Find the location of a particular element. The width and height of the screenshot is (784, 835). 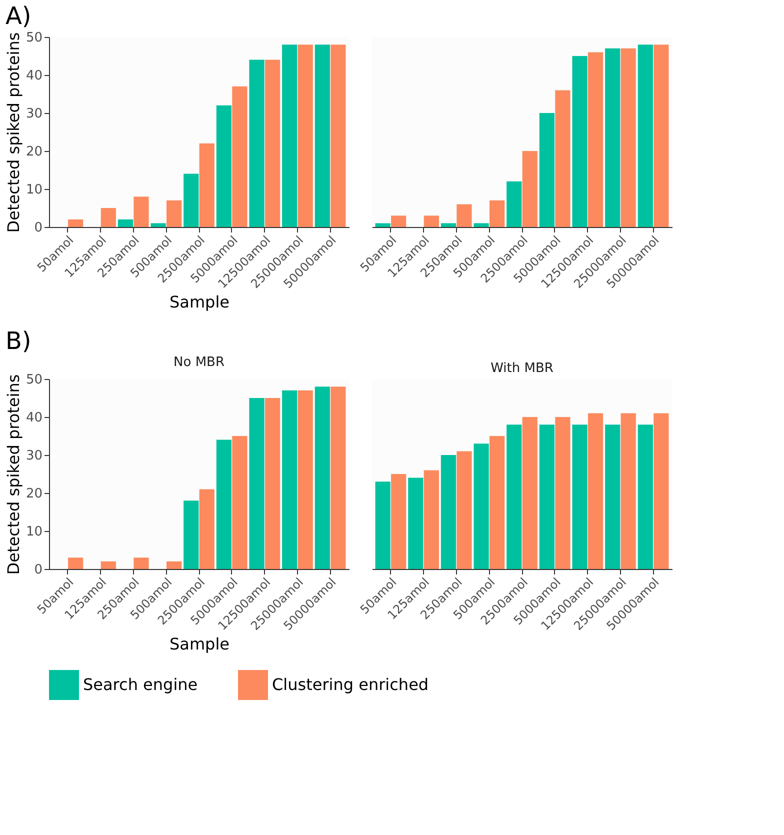

text: A) is located at coordinates (18, 16).